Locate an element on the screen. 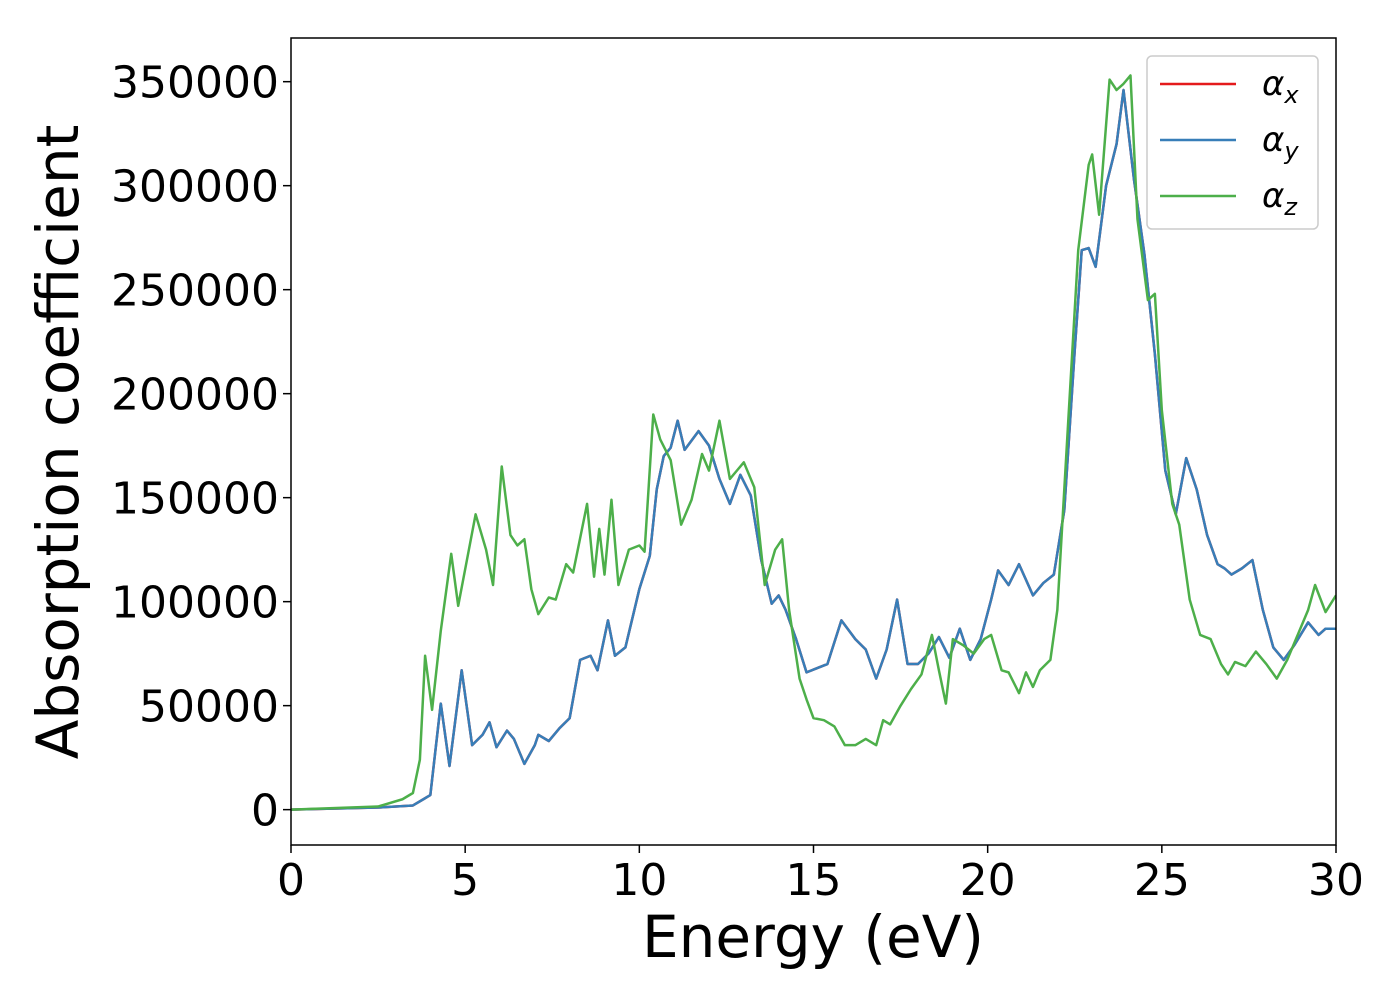  y-tick-label: 150000 is located at coordinates (195, 499).